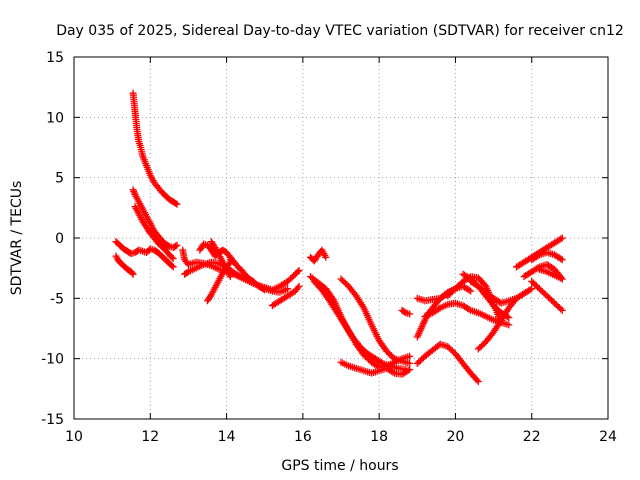 This screenshot has height=480, width=640. Describe the element at coordinates (17, 238) in the screenshot. I see `y-axis-label: SDTVAR / TECUs` at that location.